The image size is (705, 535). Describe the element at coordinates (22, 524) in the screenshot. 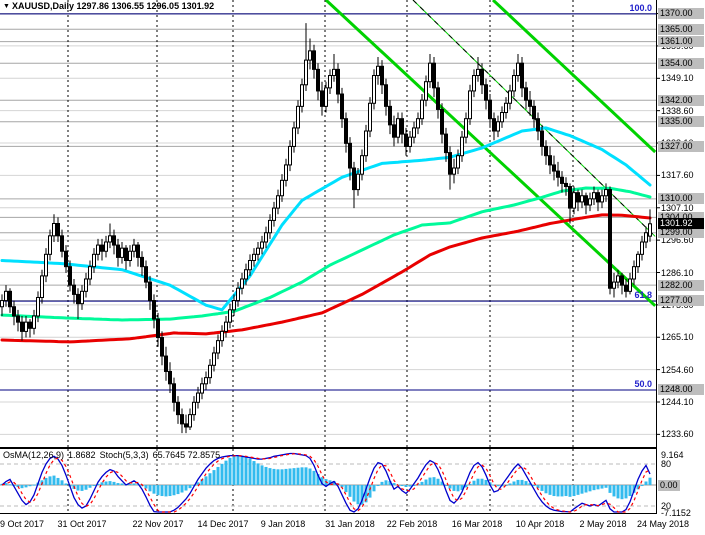

I see `date-tick-label: 9 Oct 2017` at that location.